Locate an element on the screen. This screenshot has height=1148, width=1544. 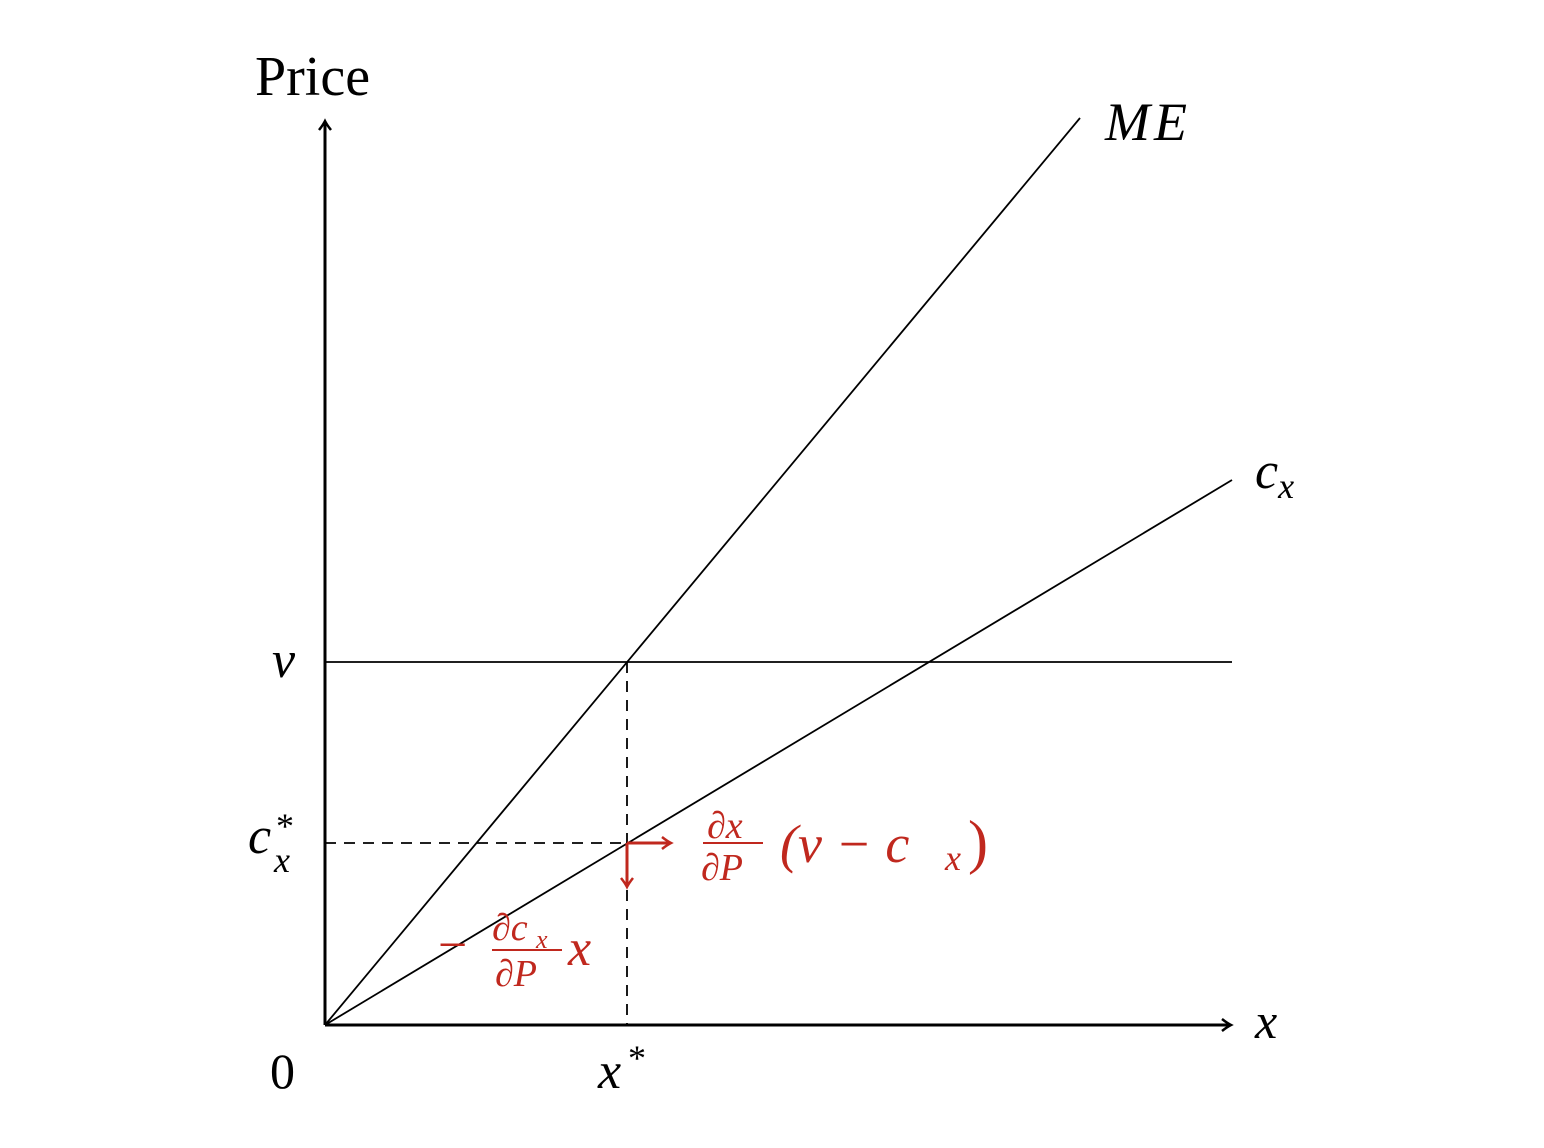
x-star-label: x is located at coordinates (609, 1071).